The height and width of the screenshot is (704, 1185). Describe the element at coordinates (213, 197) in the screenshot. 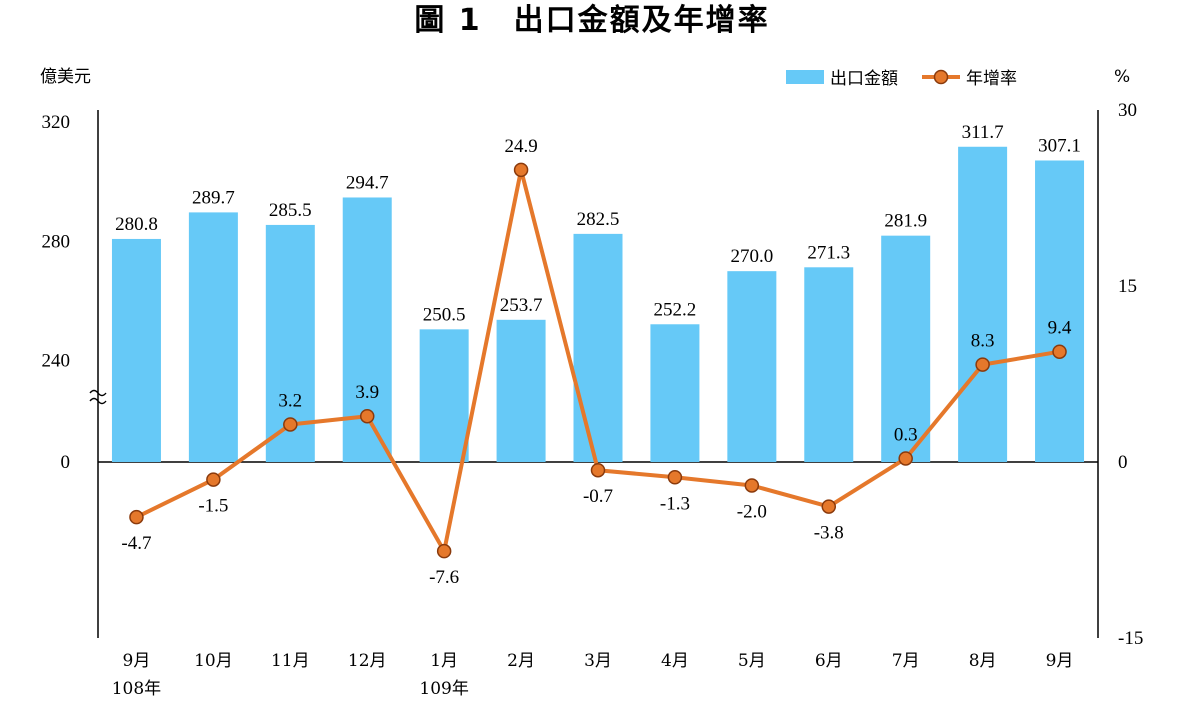

I see `bar-value-label: 289.7` at that location.